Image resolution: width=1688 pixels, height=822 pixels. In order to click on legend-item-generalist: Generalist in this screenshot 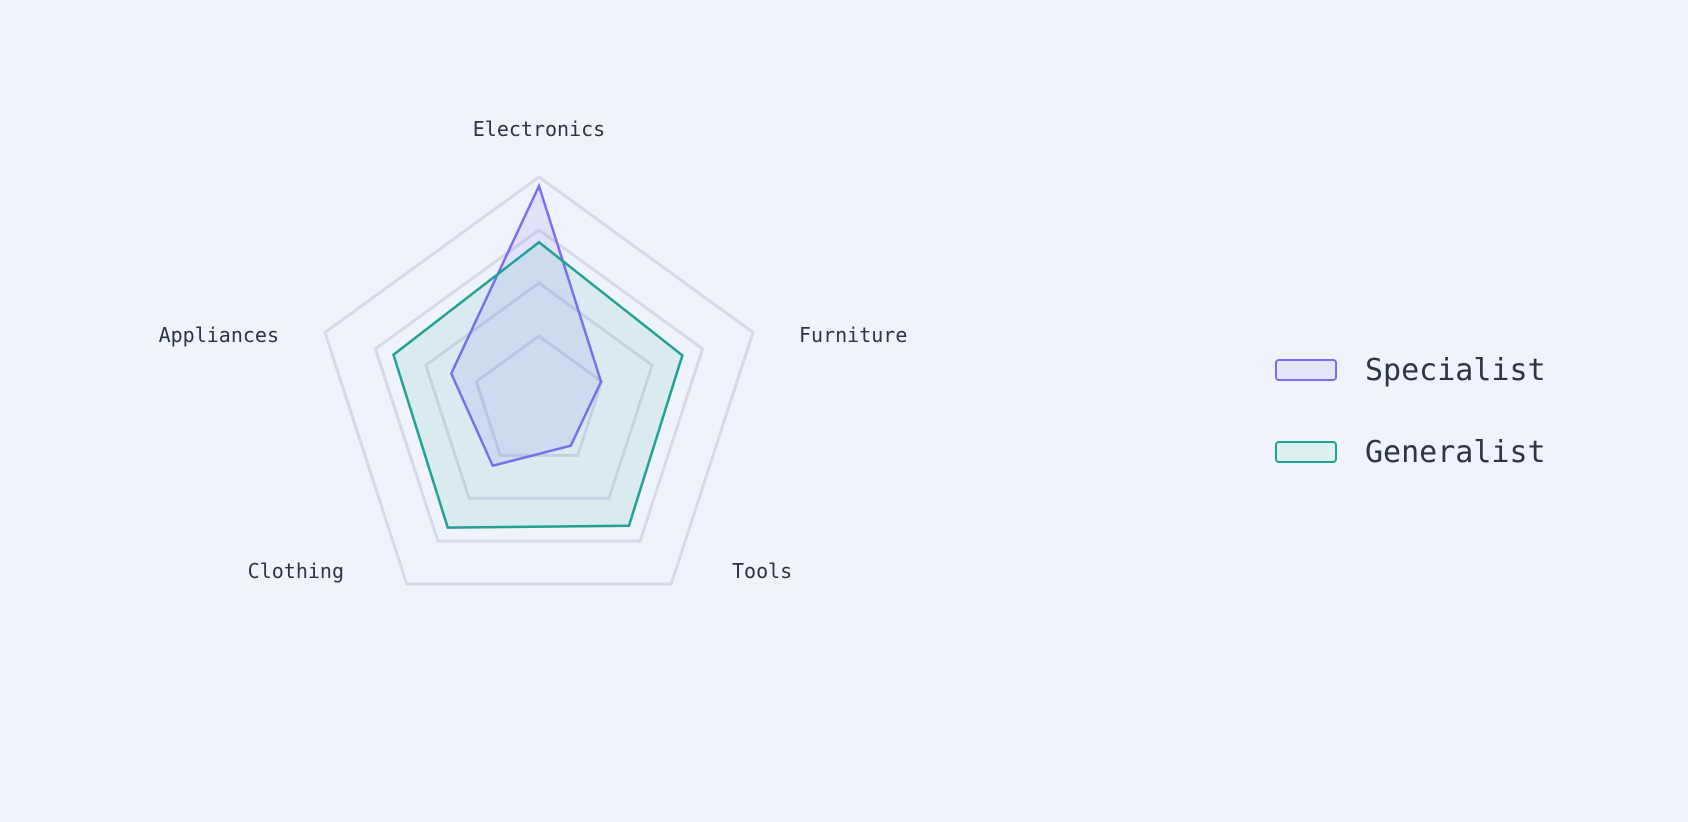, I will do `click(1410, 452)`.